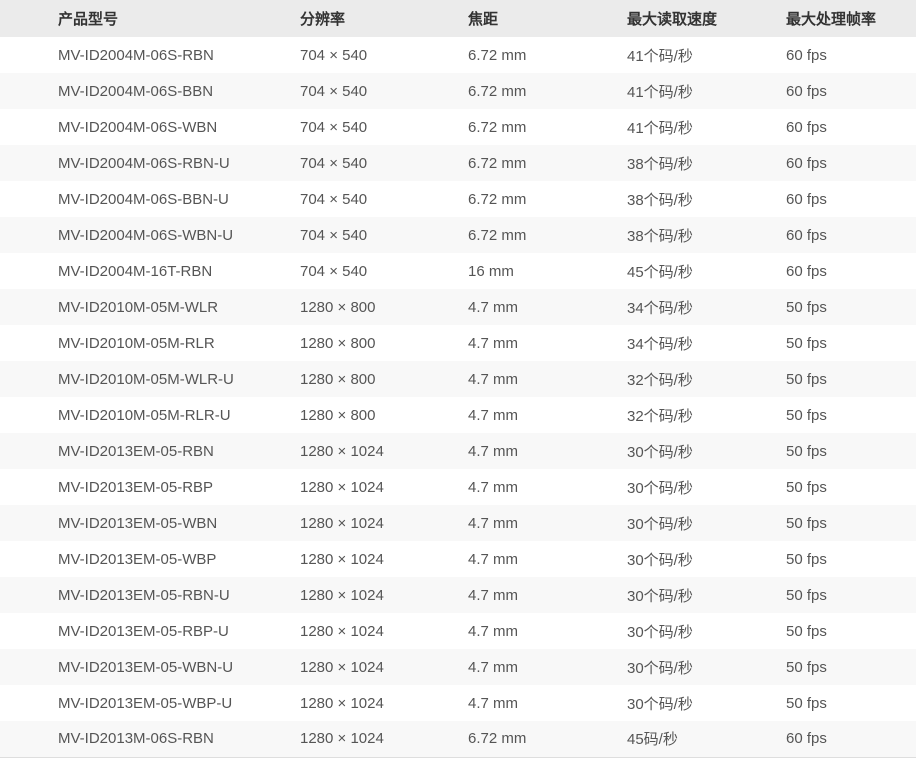 This screenshot has width=916, height=758. Describe the element at coordinates (143, 199) in the screenshot. I see `cell-model: MV-ID2004M-06S-BBN-U` at that location.